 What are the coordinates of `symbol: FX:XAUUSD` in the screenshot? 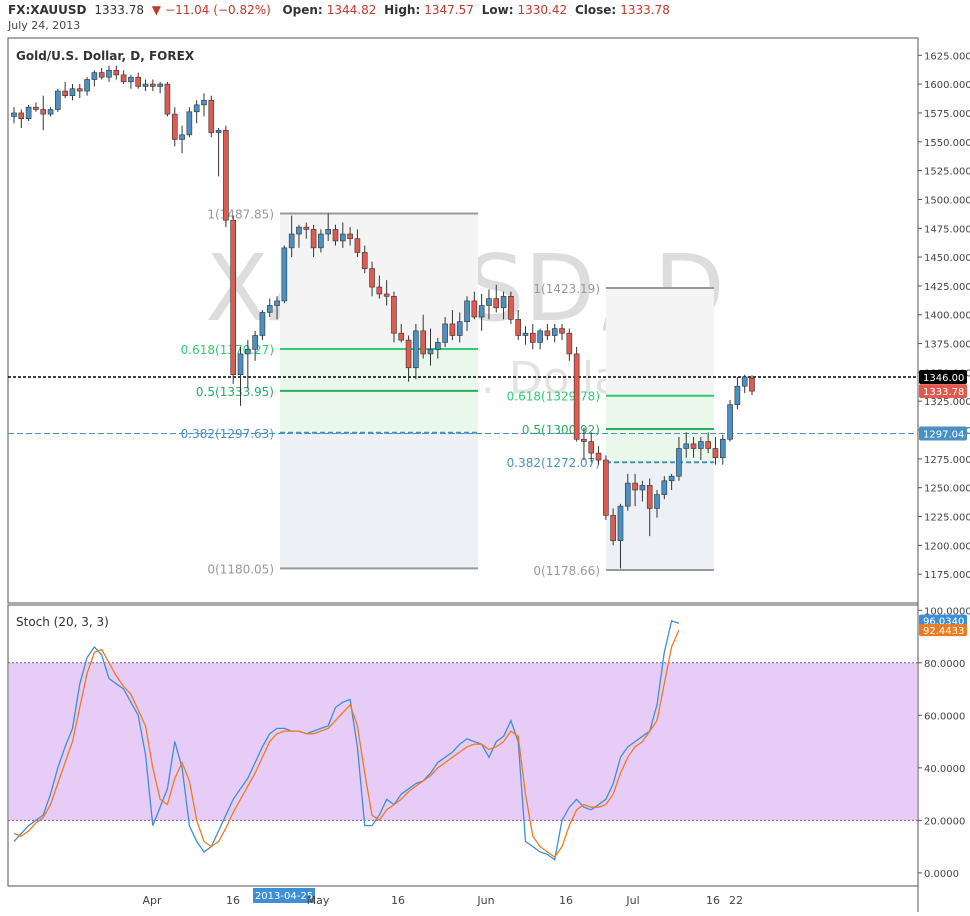 It's located at (47, 10).